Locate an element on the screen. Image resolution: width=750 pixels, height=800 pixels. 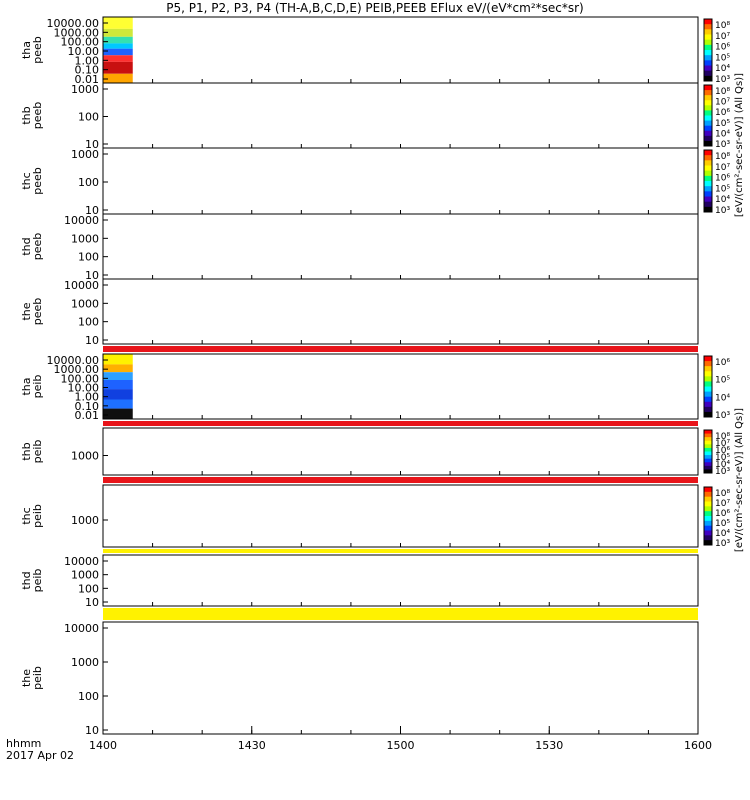
panel-probe-label: thc is located at coordinates (26, 515).